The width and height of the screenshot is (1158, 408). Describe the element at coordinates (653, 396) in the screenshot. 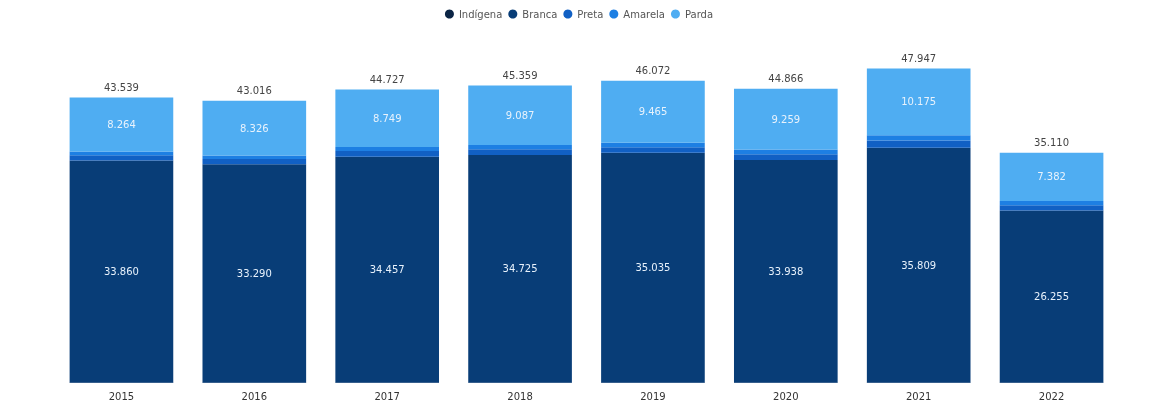

I see `x-tick-label: 2019` at that location.